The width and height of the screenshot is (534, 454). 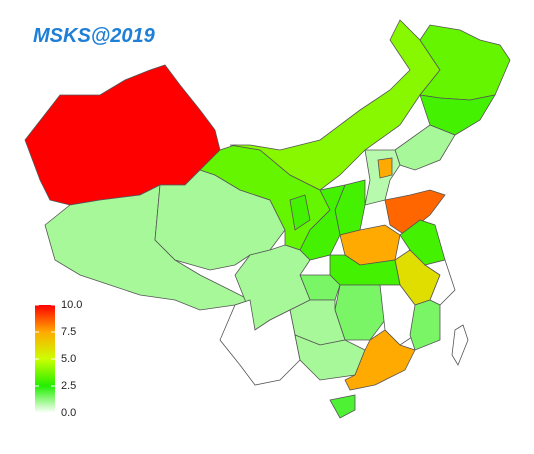 What do you see at coordinates (71, 305) in the screenshot?
I see `colorbar-label: 10.0` at bounding box center [71, 305].